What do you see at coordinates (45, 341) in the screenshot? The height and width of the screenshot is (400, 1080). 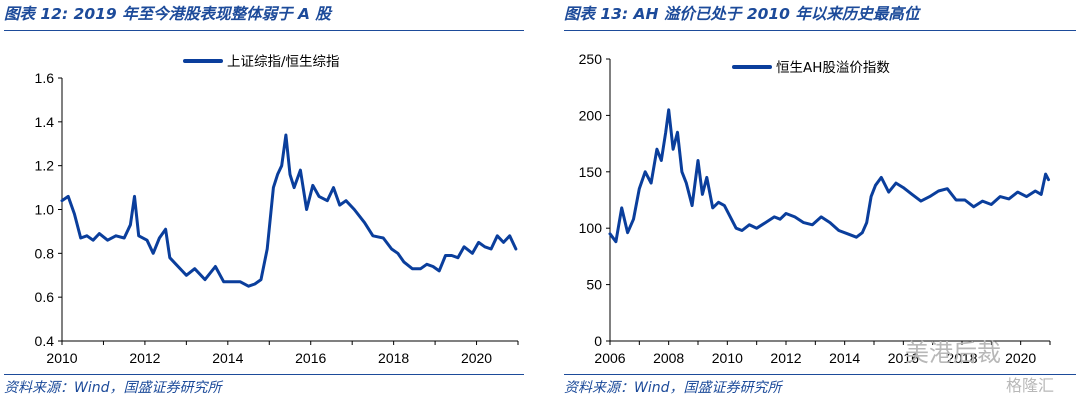 I see `left-y-tick-label: 0.4` at bounding box center [45, 341].